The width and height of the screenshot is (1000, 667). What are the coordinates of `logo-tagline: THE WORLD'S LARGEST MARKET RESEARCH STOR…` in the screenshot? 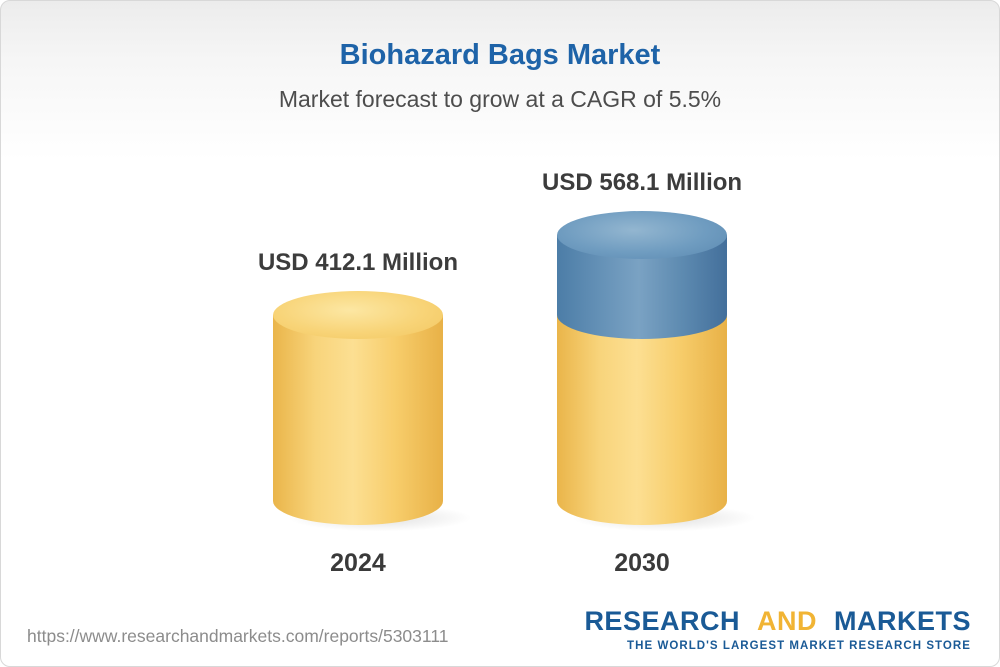 It's located at (799, 646).